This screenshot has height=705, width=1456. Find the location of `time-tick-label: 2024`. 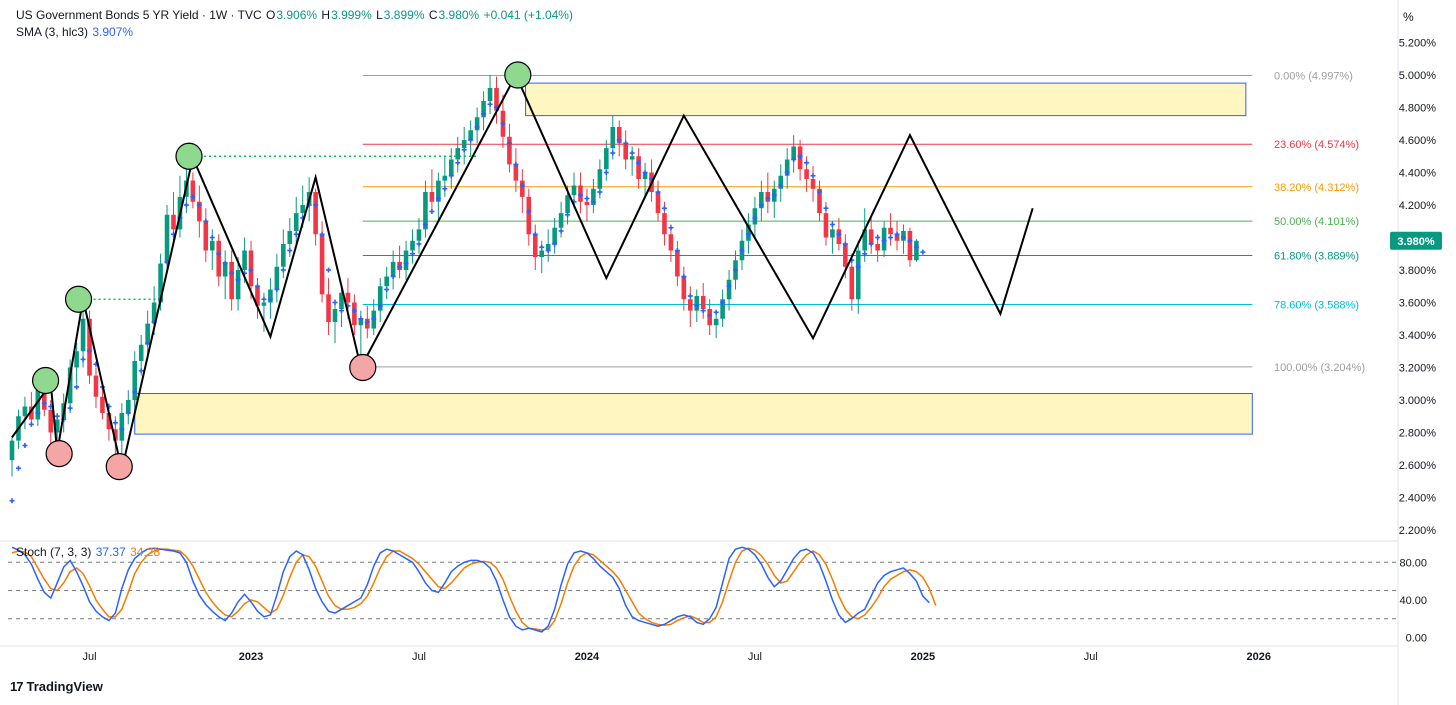

time-tick-label: 2024 is located at coordinates (587, 657).